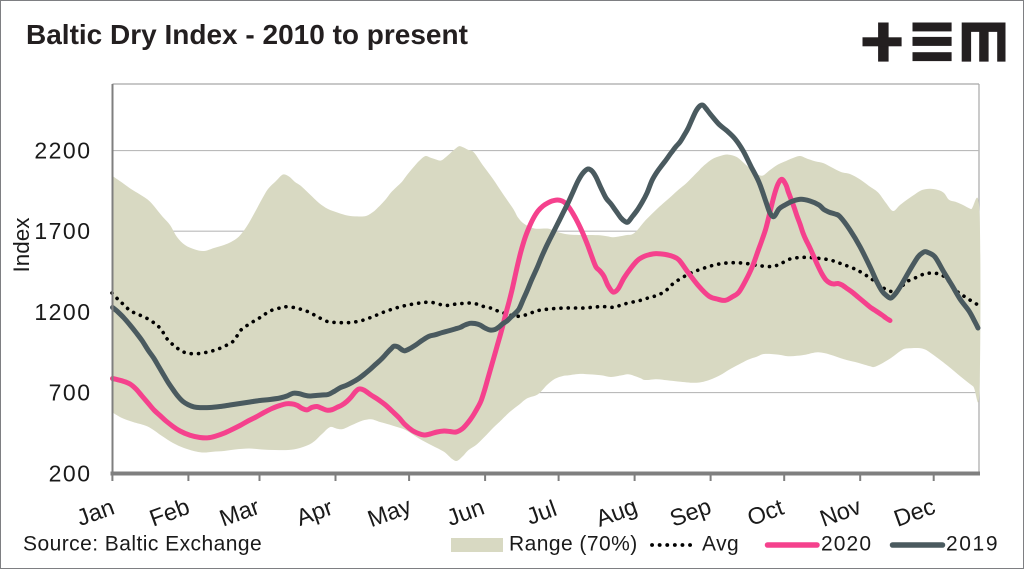  Describe the element at coordinates (95, 512) in the screenshot. I see `svg-text: Jan` at that location.